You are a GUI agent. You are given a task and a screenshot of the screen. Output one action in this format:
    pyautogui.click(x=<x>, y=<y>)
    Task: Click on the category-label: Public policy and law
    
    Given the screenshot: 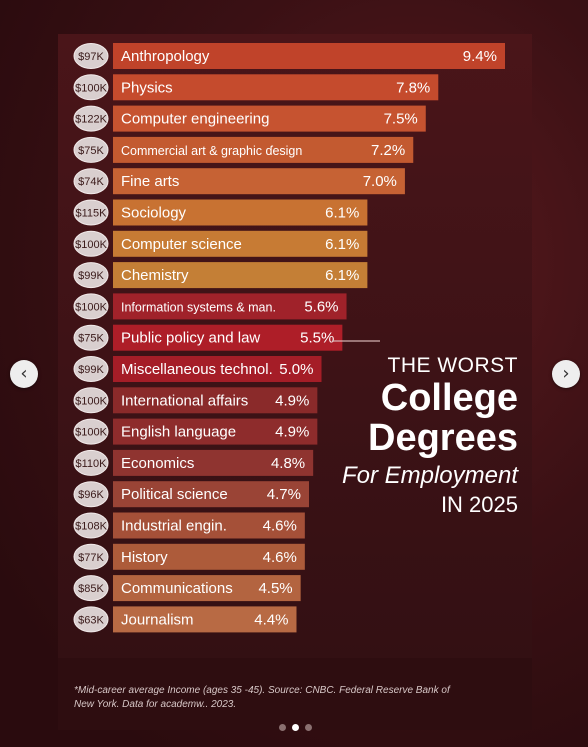 What is the action you would take?
    pyautogui.click(x=190, y=338)
    